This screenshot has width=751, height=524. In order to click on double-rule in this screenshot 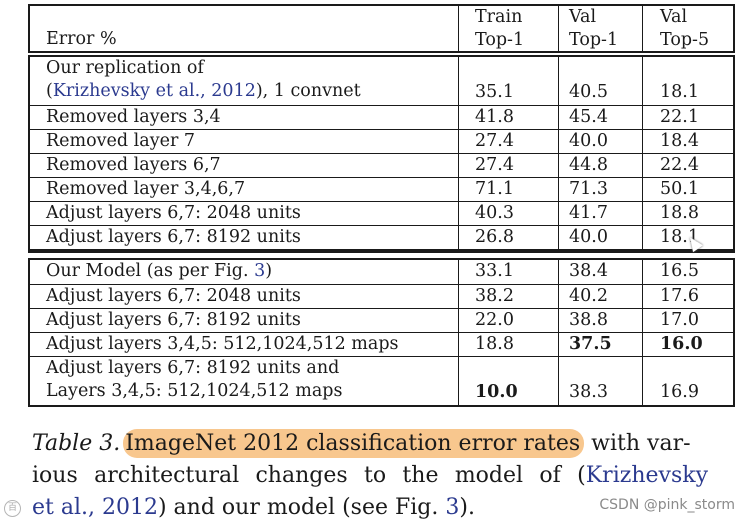, I will do `click(381, 252)`.